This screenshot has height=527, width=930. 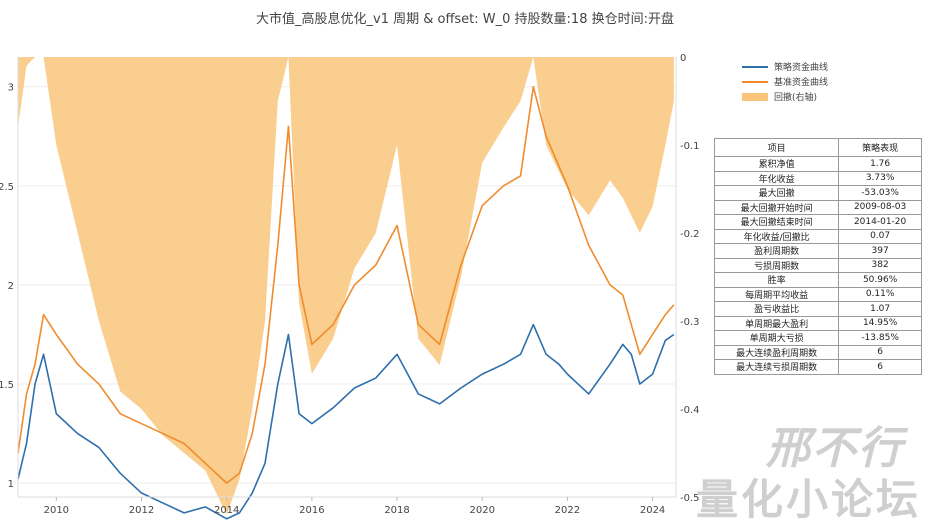 I want to click on stats-value: -13.85%, so click(x=880, y=338).